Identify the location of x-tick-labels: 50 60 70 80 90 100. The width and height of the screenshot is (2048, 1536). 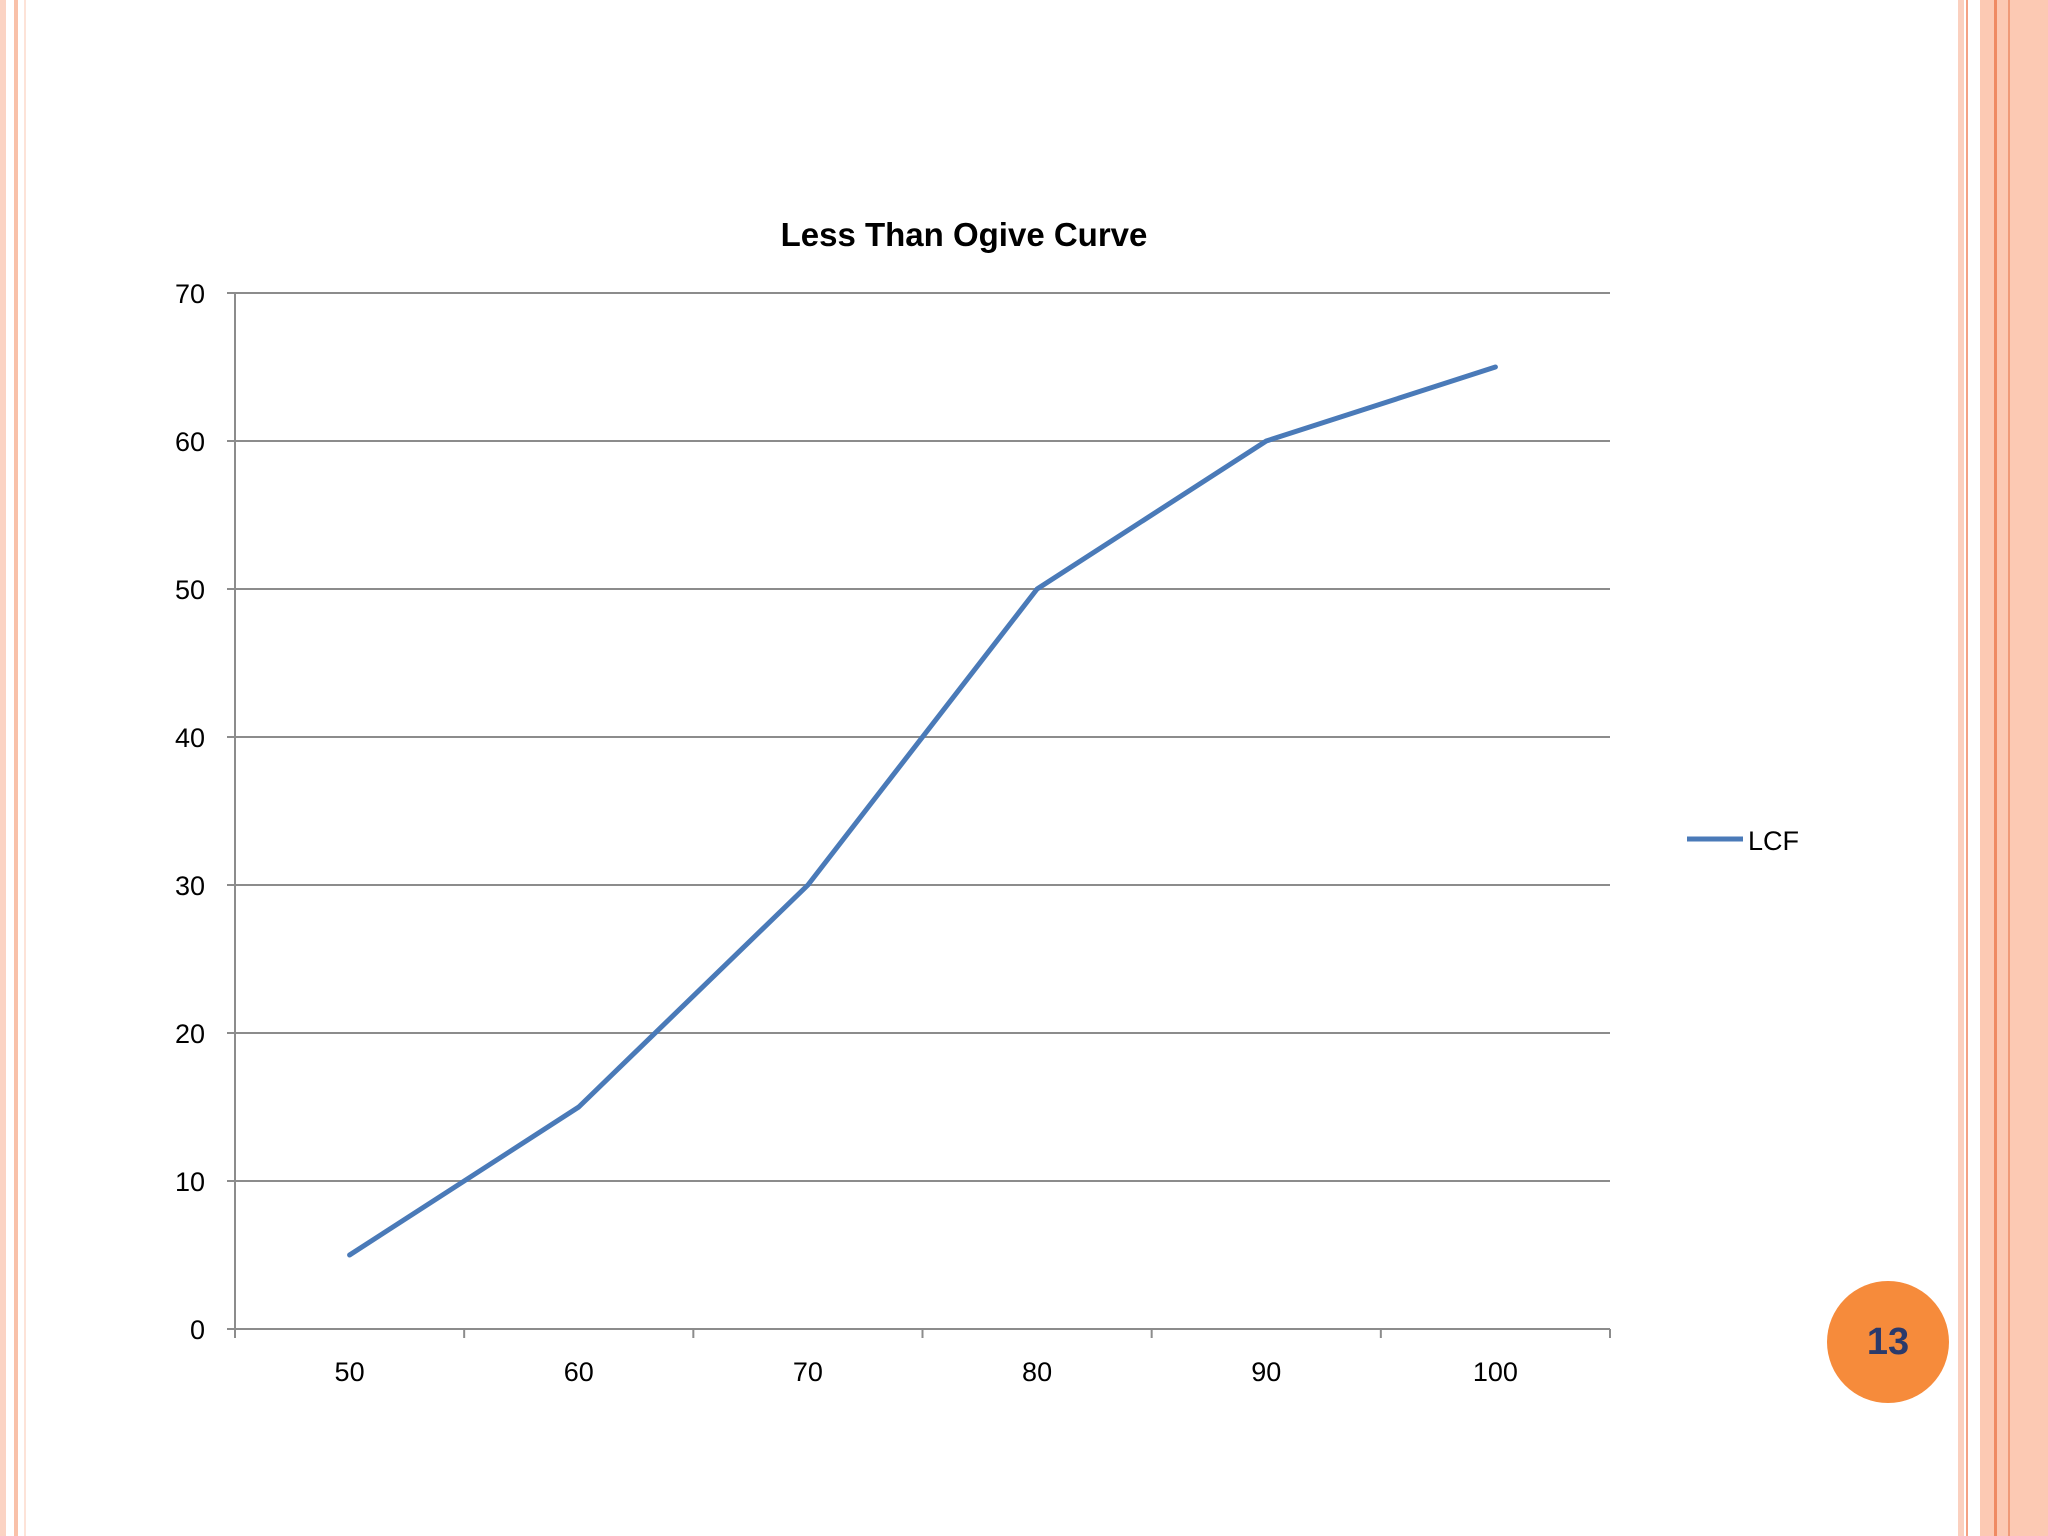
(926, 1372).